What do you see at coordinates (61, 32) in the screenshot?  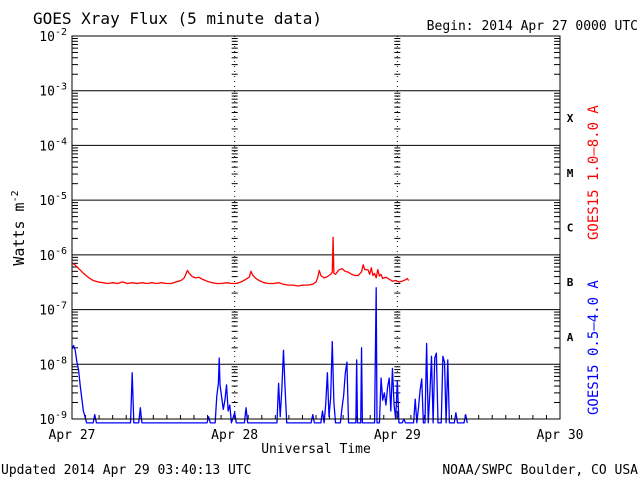 I see `y-tick-label-exponent: -2` at bounding box center [61, 32].